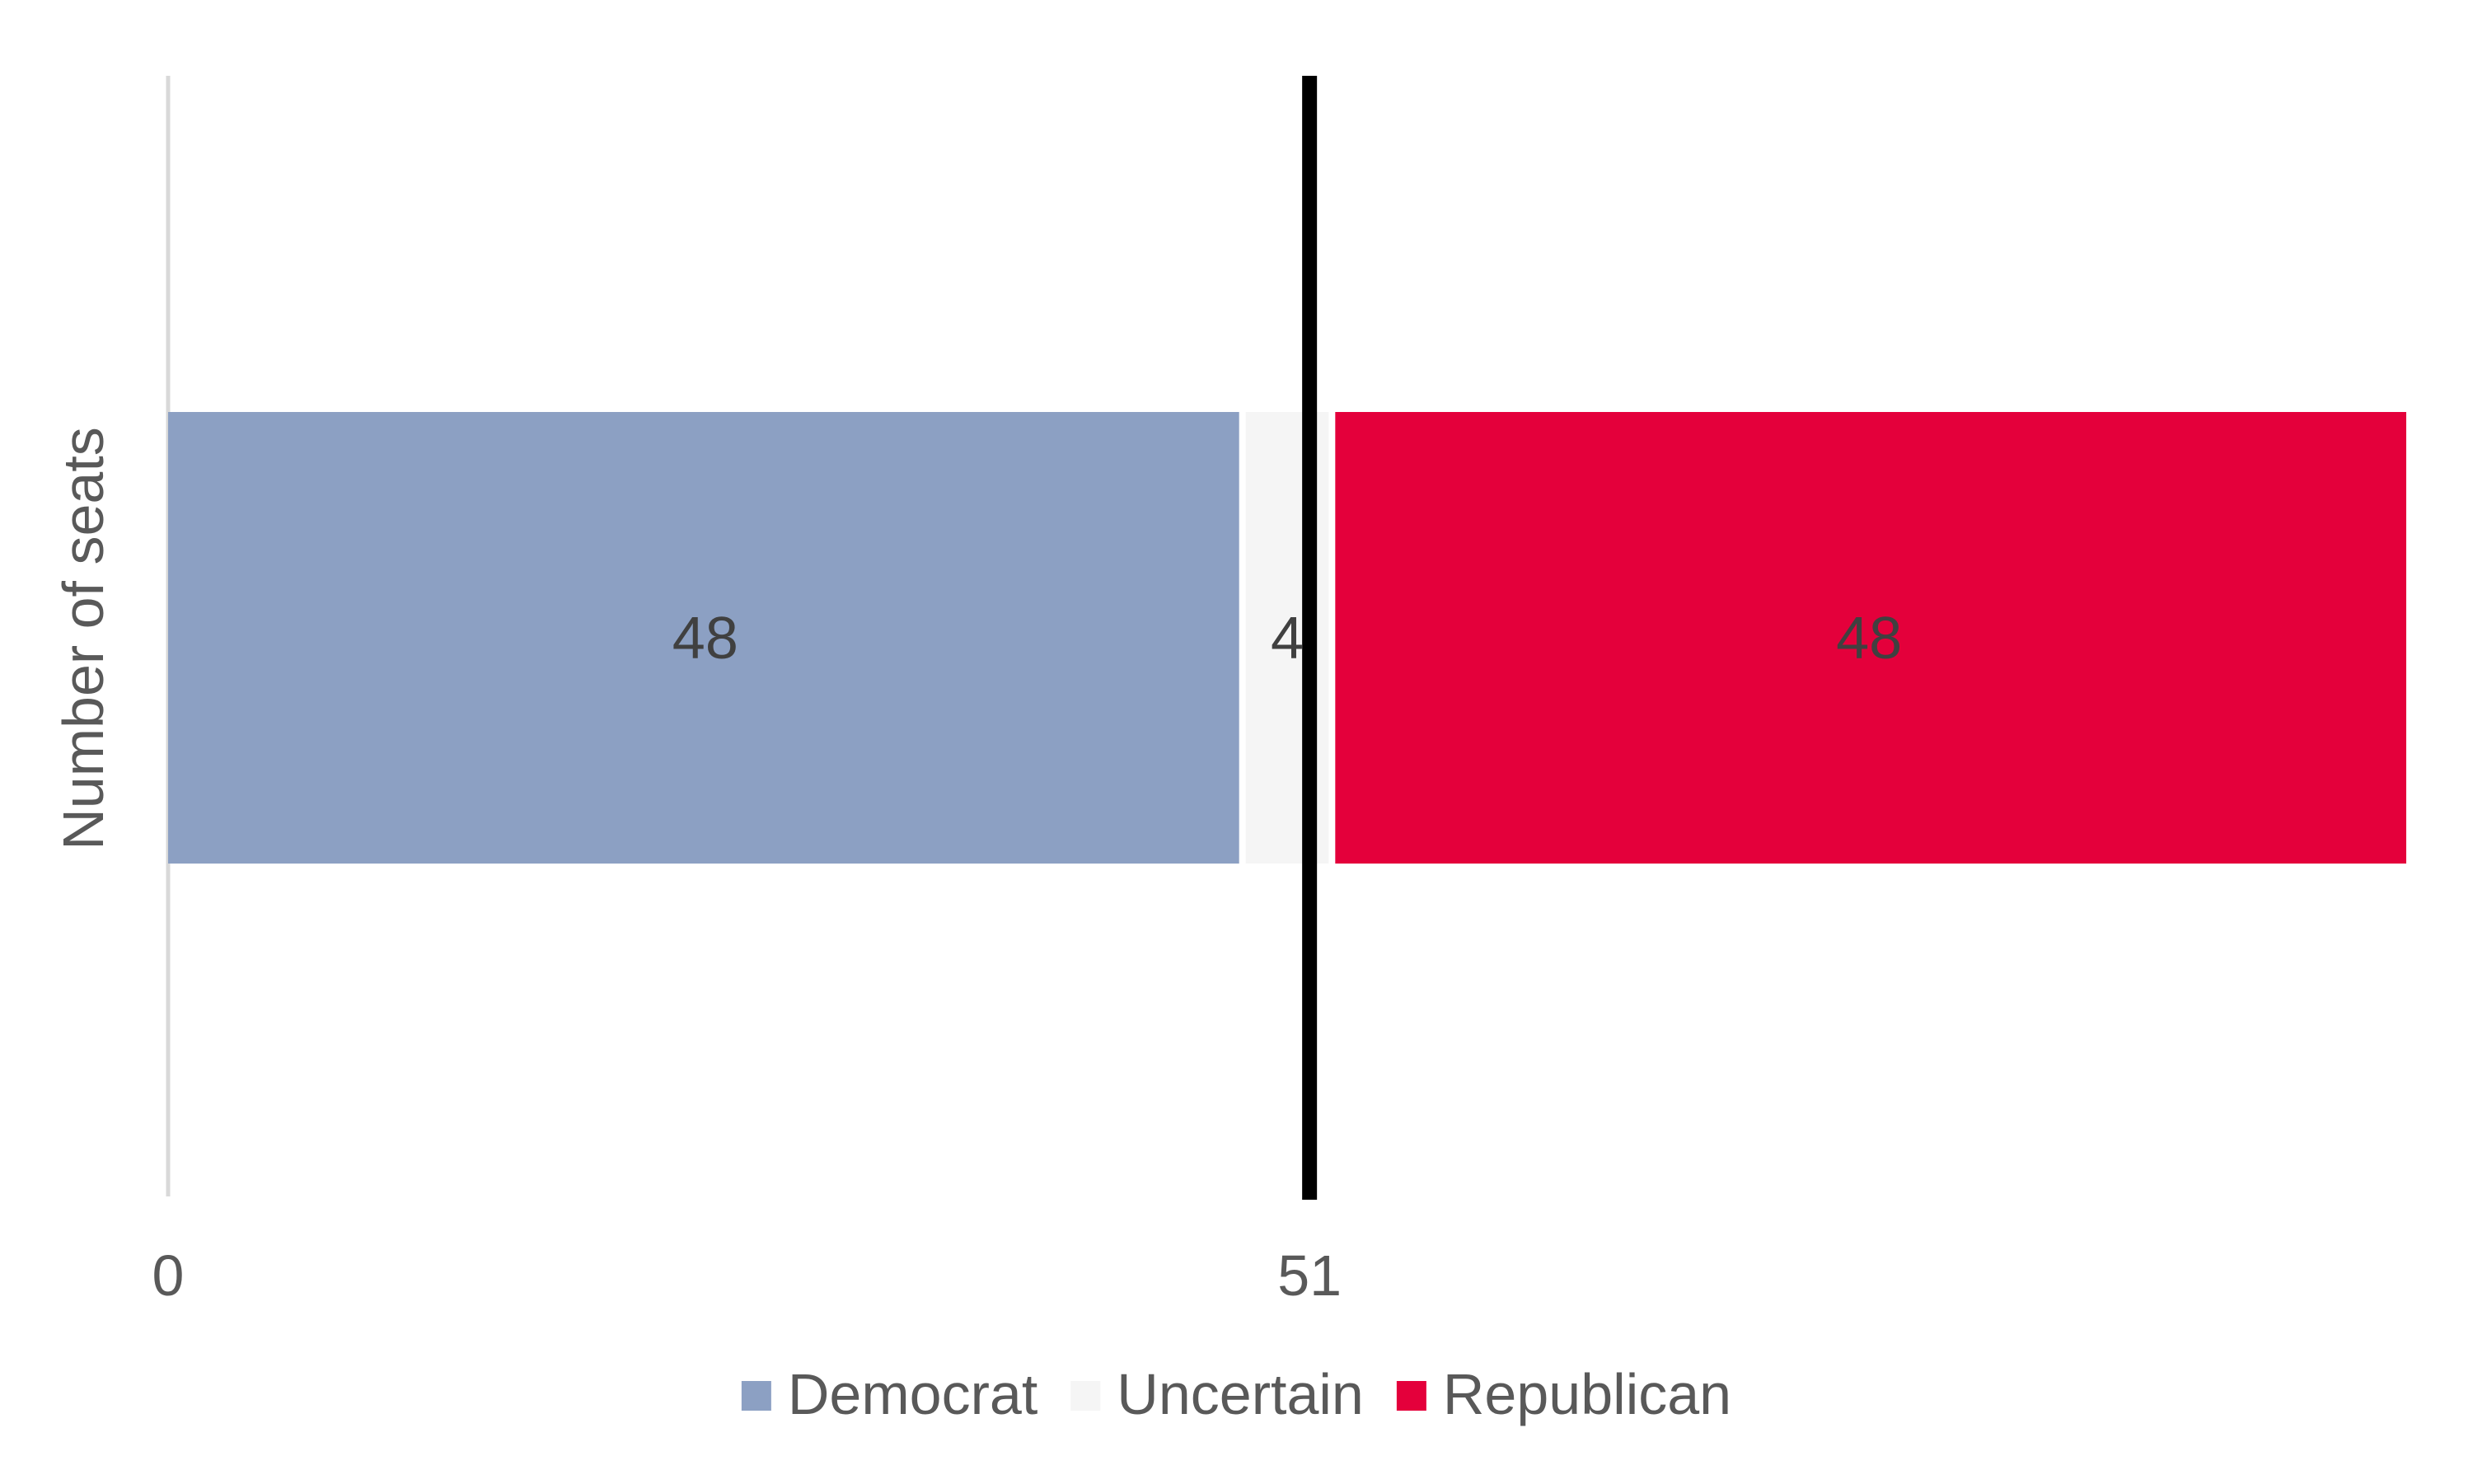 The width and height of the screenshot is (2473, 1484). Describe the element at coordinates (1411, 1396) in the screenshot. I see `legend-swatch-republican` at that location.